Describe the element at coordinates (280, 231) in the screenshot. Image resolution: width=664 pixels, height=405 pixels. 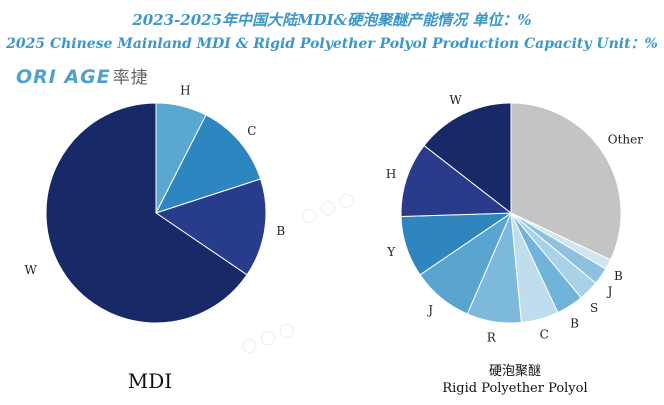
I see `pie-label-b-2: B` at that location.